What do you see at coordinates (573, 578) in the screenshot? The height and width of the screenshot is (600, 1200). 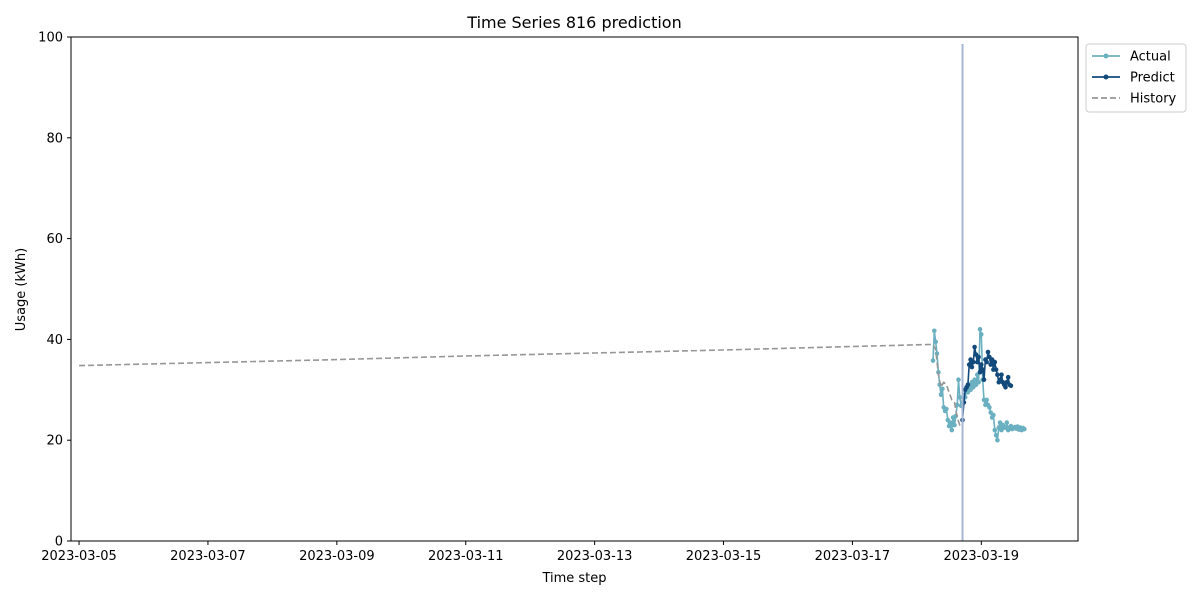 I see `x-axis-label: Time step` at bounding box center [573, 578].